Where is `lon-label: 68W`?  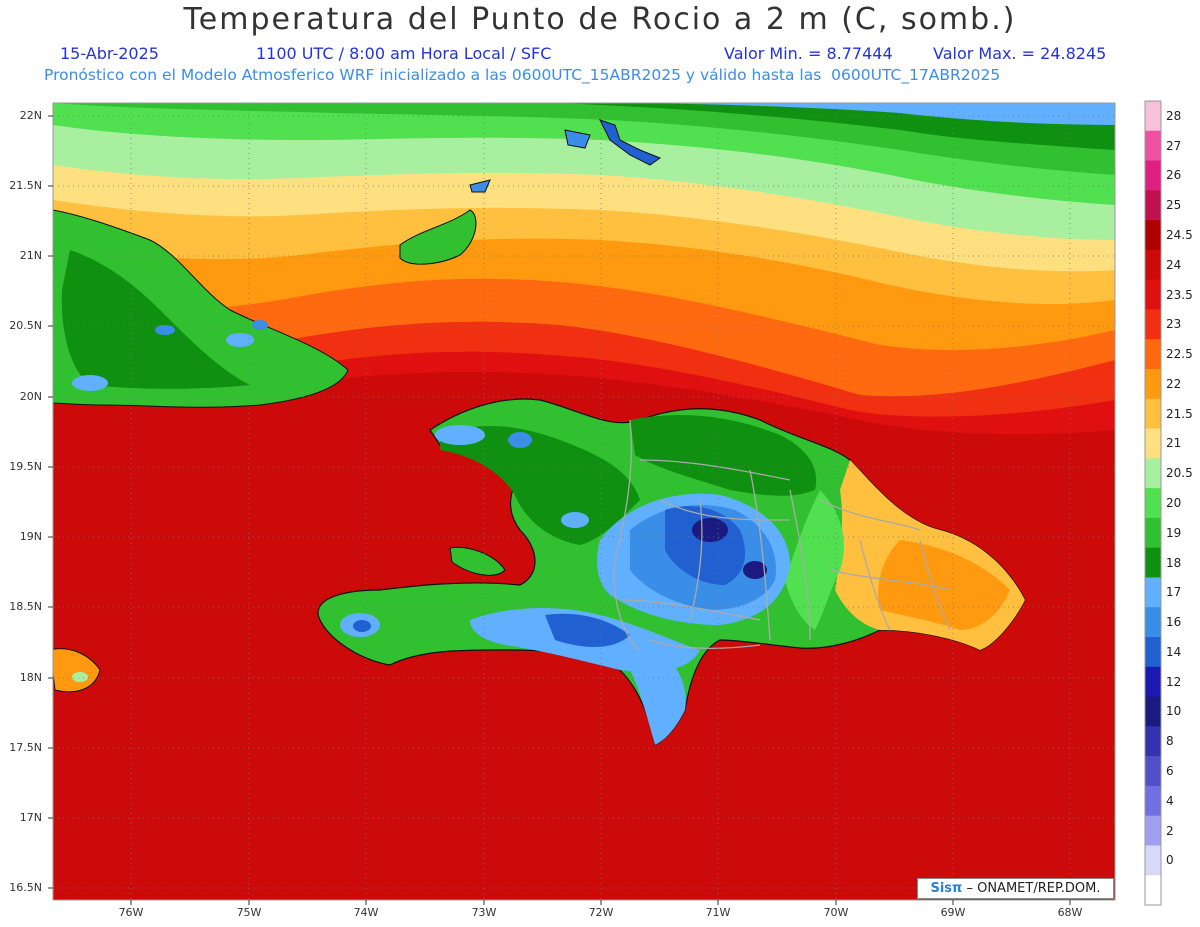 lon-label: 68W is located at coordinates (1070, 912).